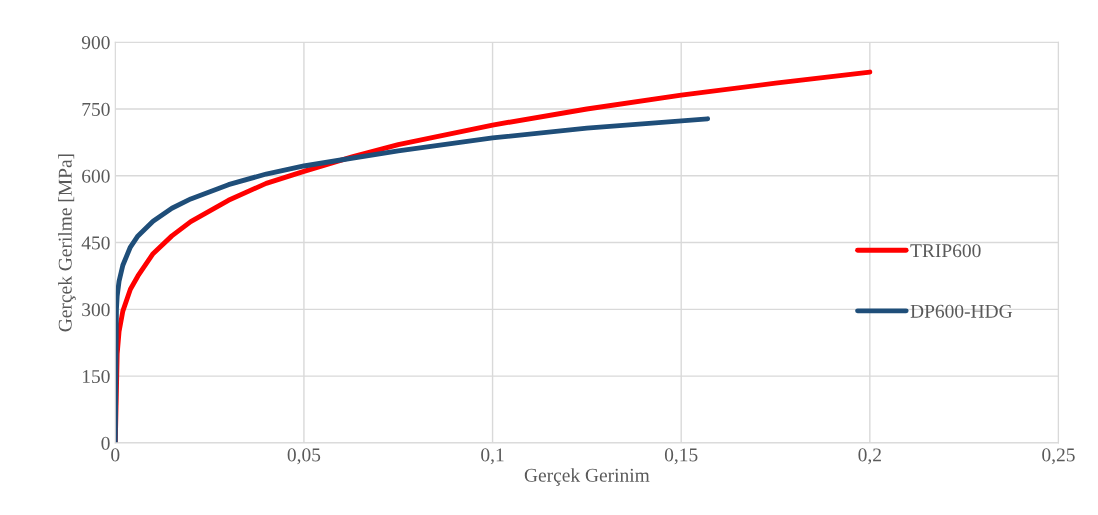  What do you see at coordinates (961, 311) in the screenshot?
I see `legend-label: DP600-HDG` at bounding box center [961, 311].